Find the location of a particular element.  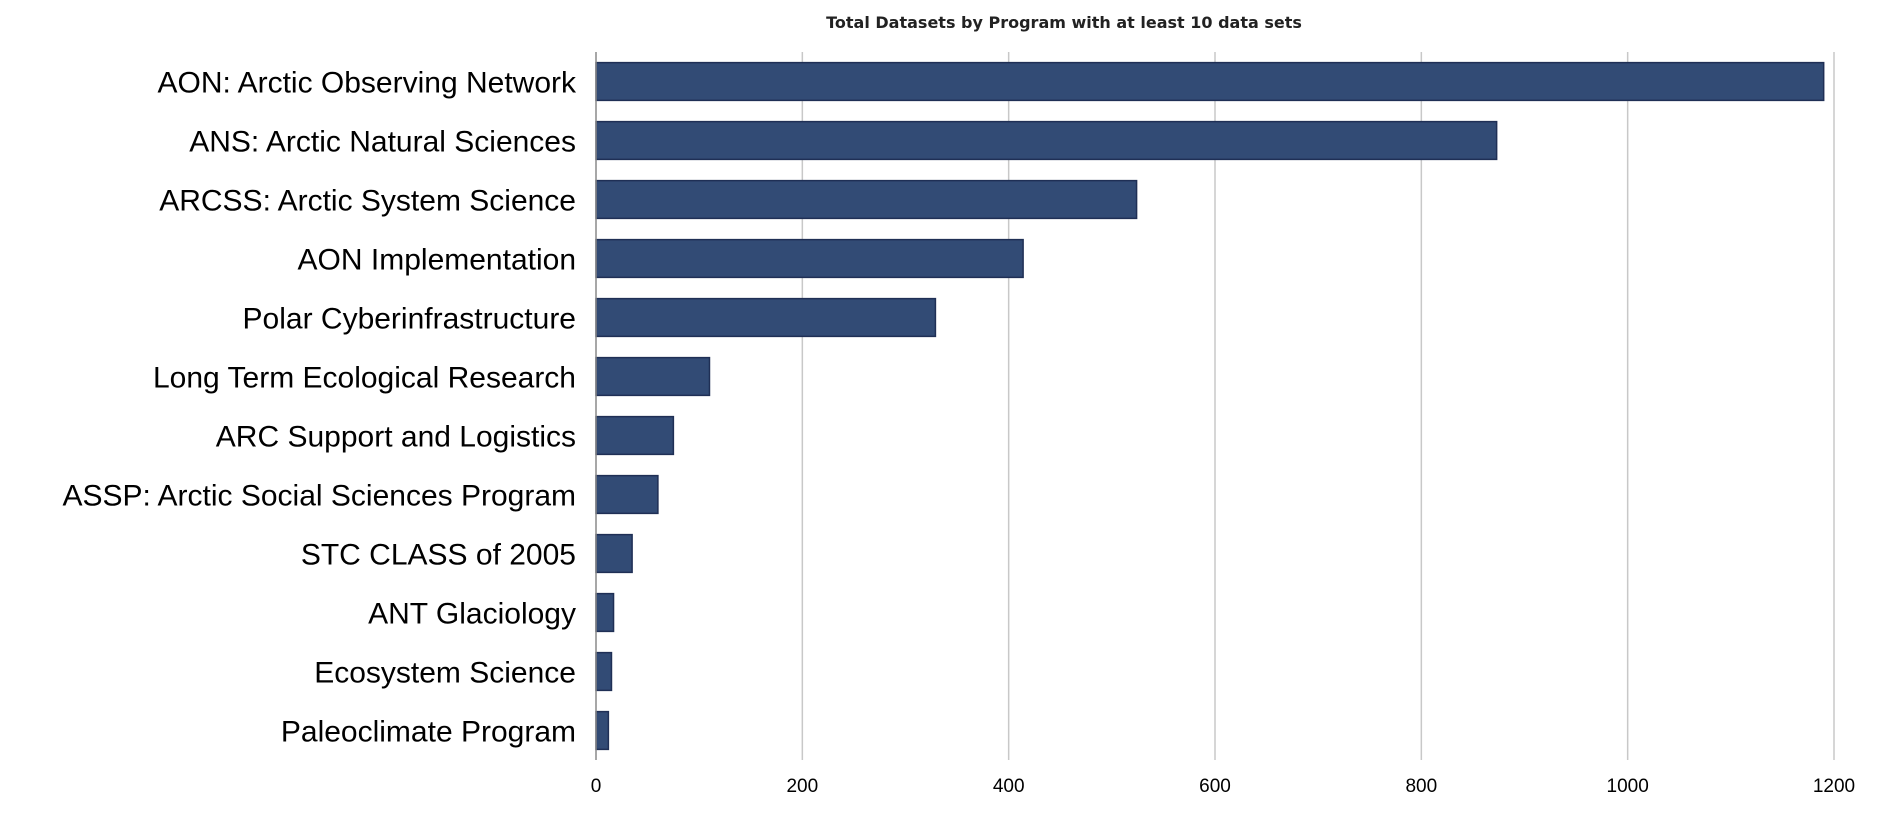

category-label: AON Implementation is located at coordinates (437, 260).